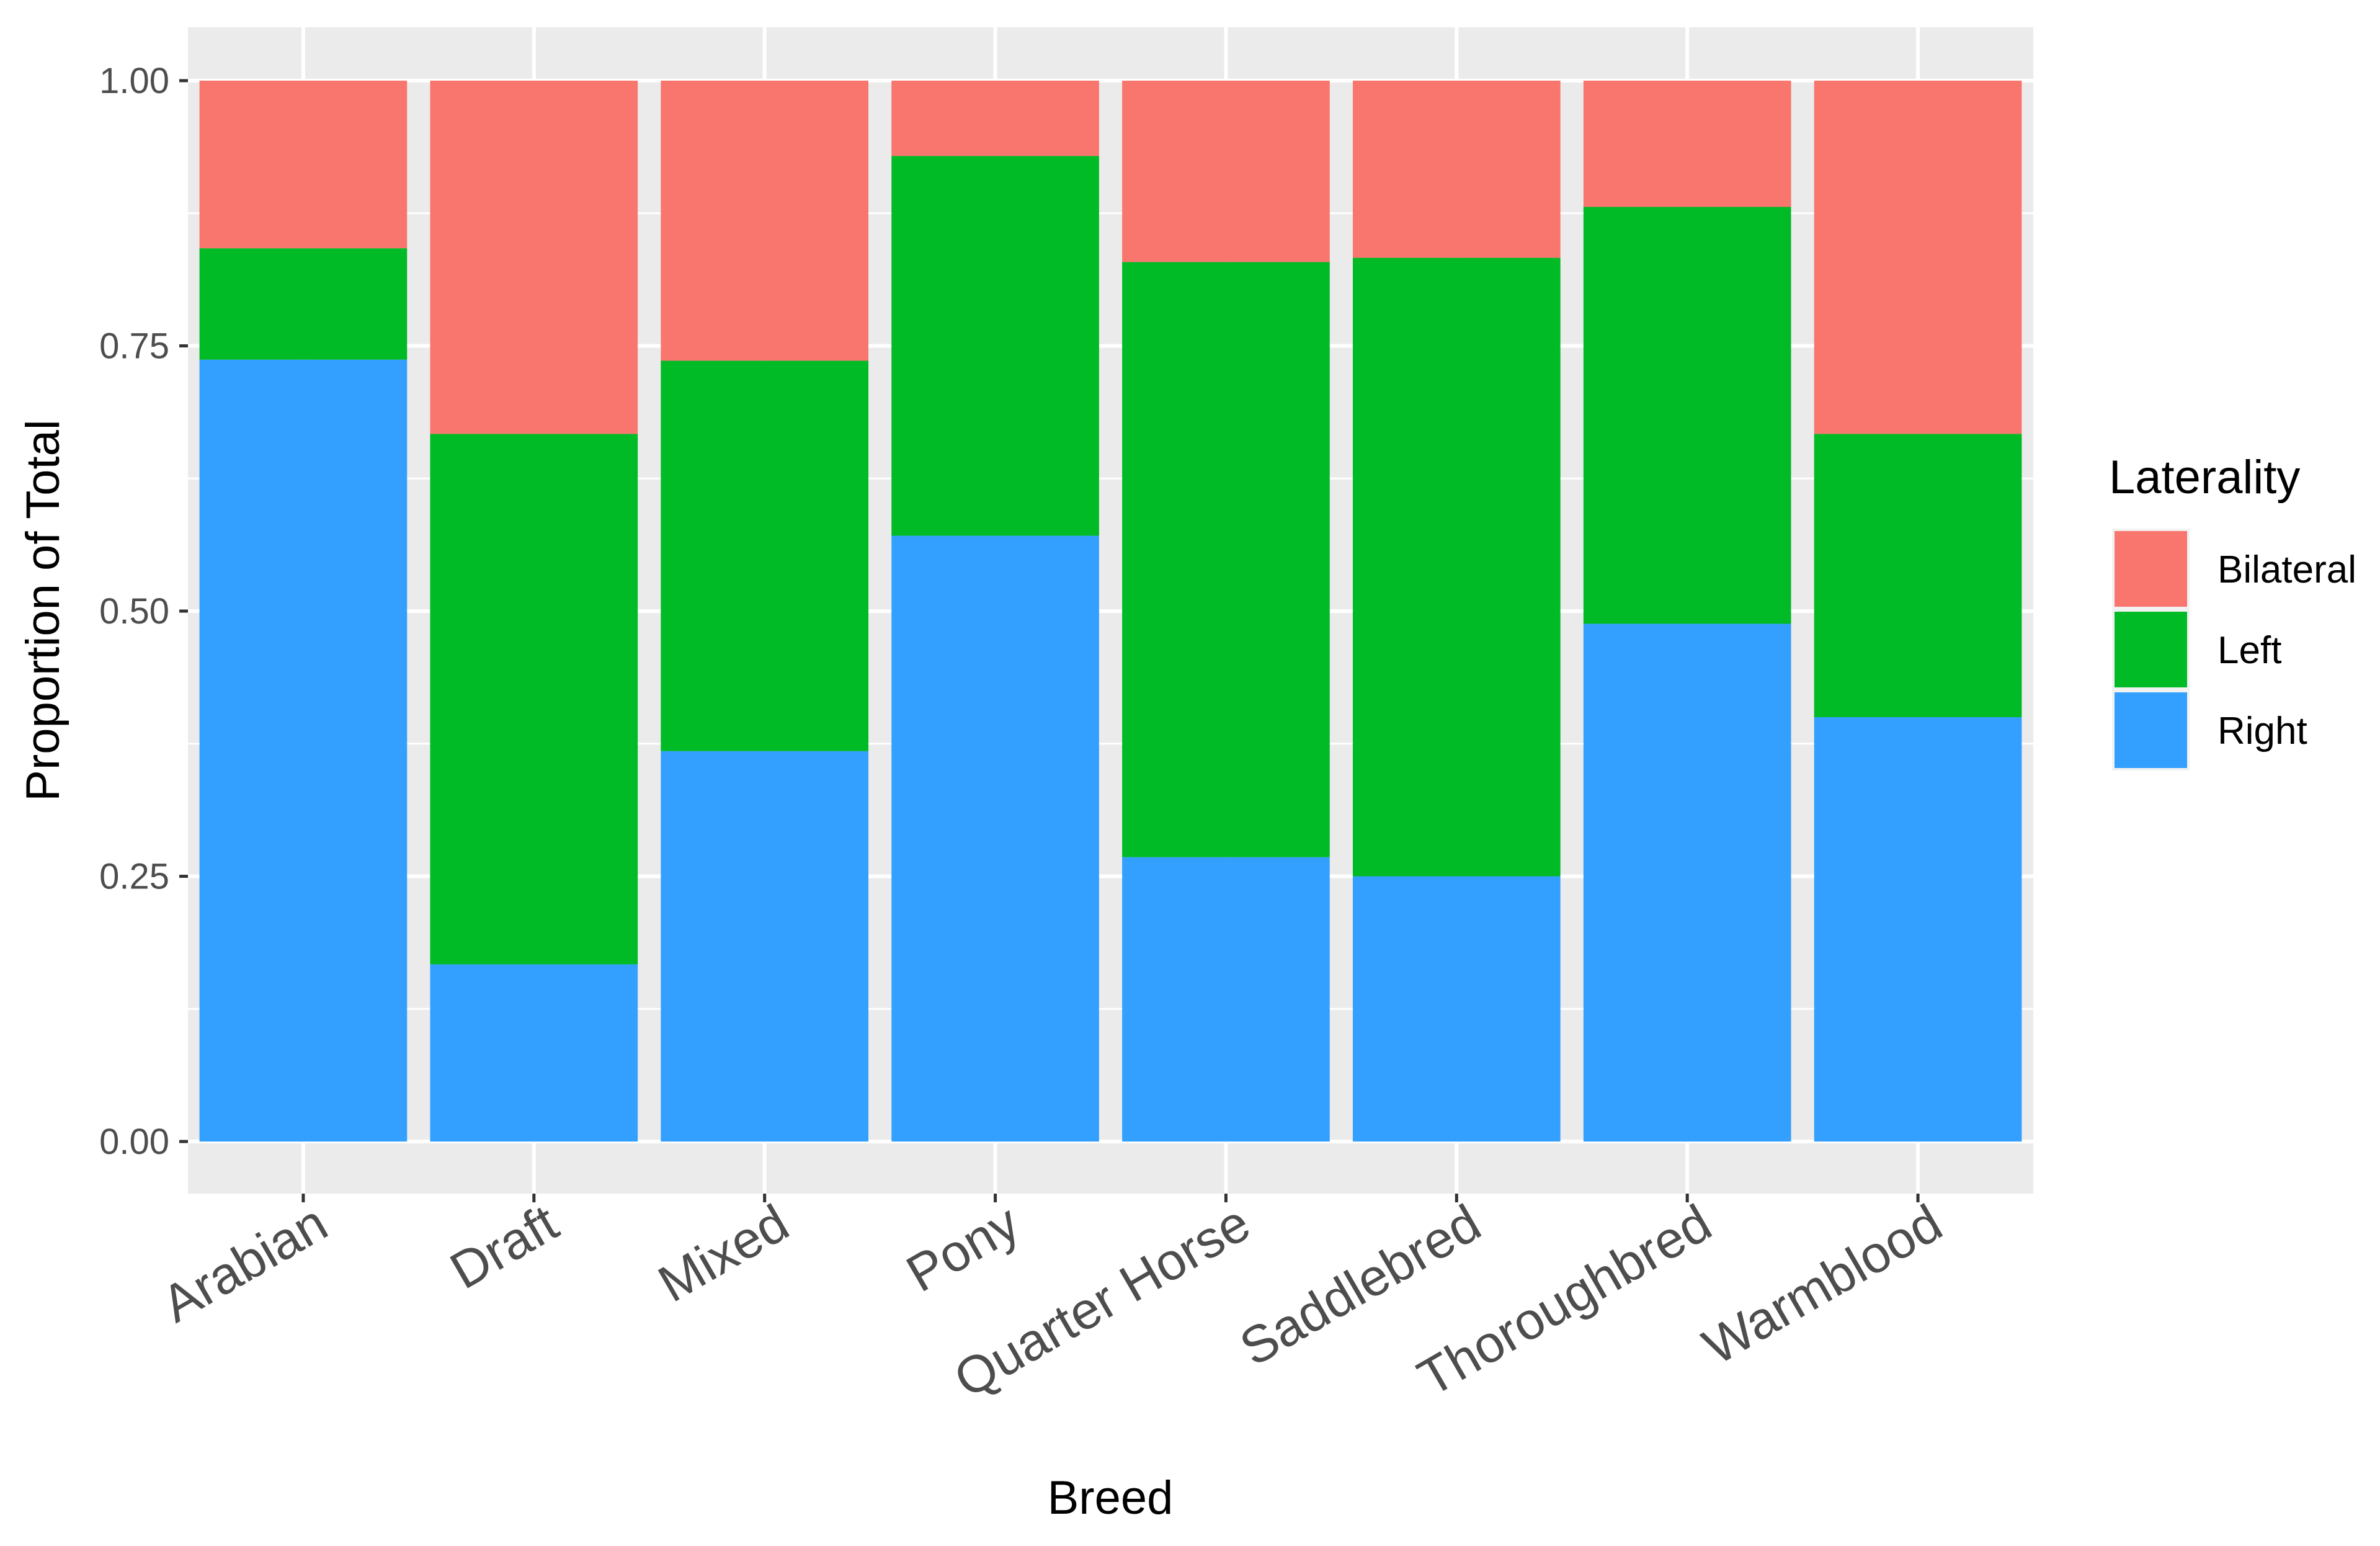  I want to click on bar-right-draft, so click(534, 1053).